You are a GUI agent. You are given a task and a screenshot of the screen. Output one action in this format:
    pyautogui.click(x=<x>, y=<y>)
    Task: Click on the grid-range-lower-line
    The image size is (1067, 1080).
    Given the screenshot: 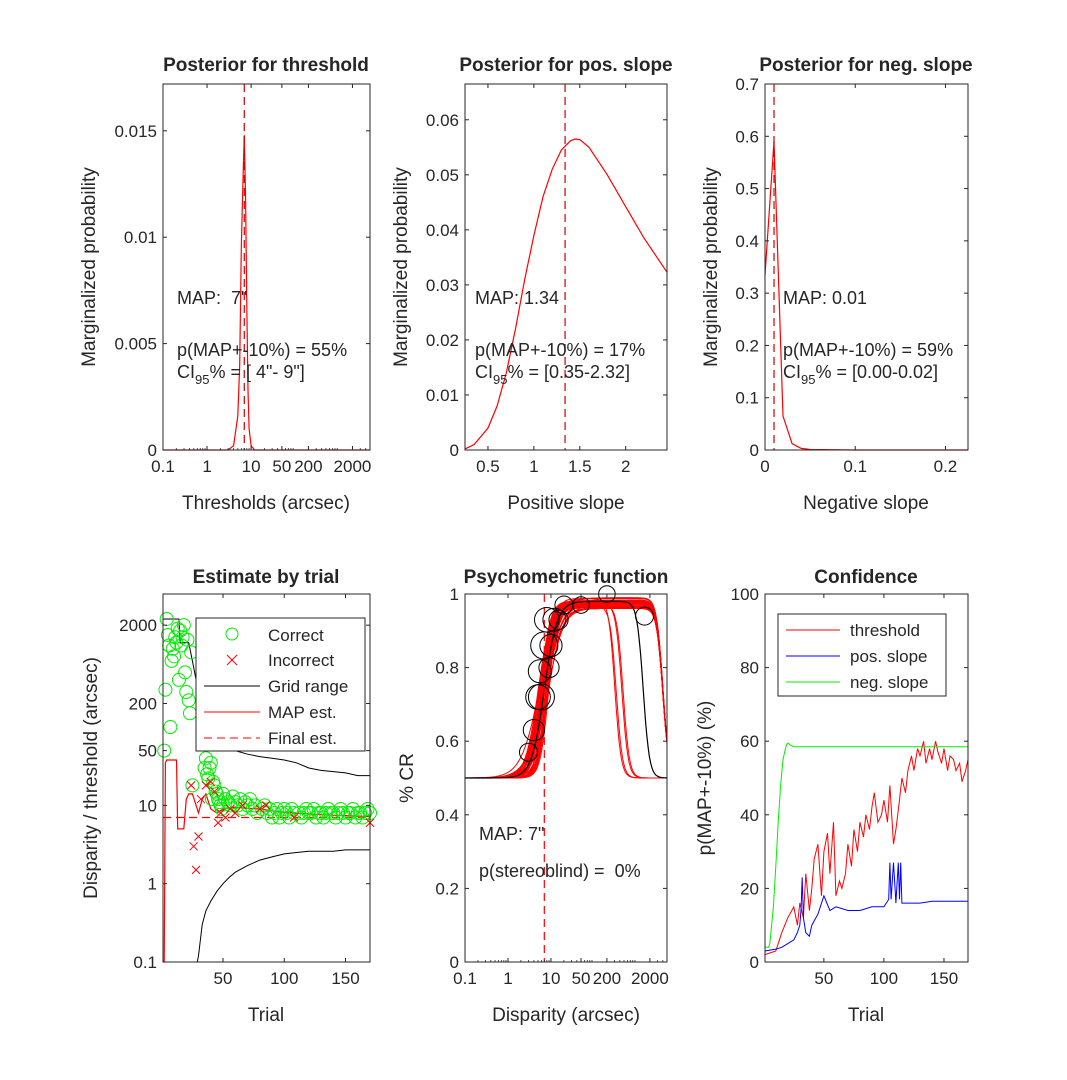 What is the action you would take?
    pyautogui.click(x=266, y=906)
    